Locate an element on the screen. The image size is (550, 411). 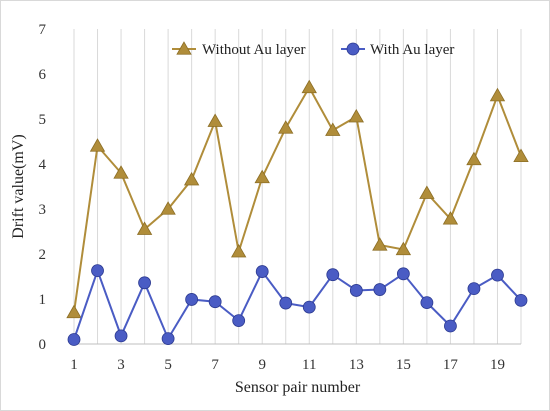
circle-marker-icon is located at coordinates (353, 49).